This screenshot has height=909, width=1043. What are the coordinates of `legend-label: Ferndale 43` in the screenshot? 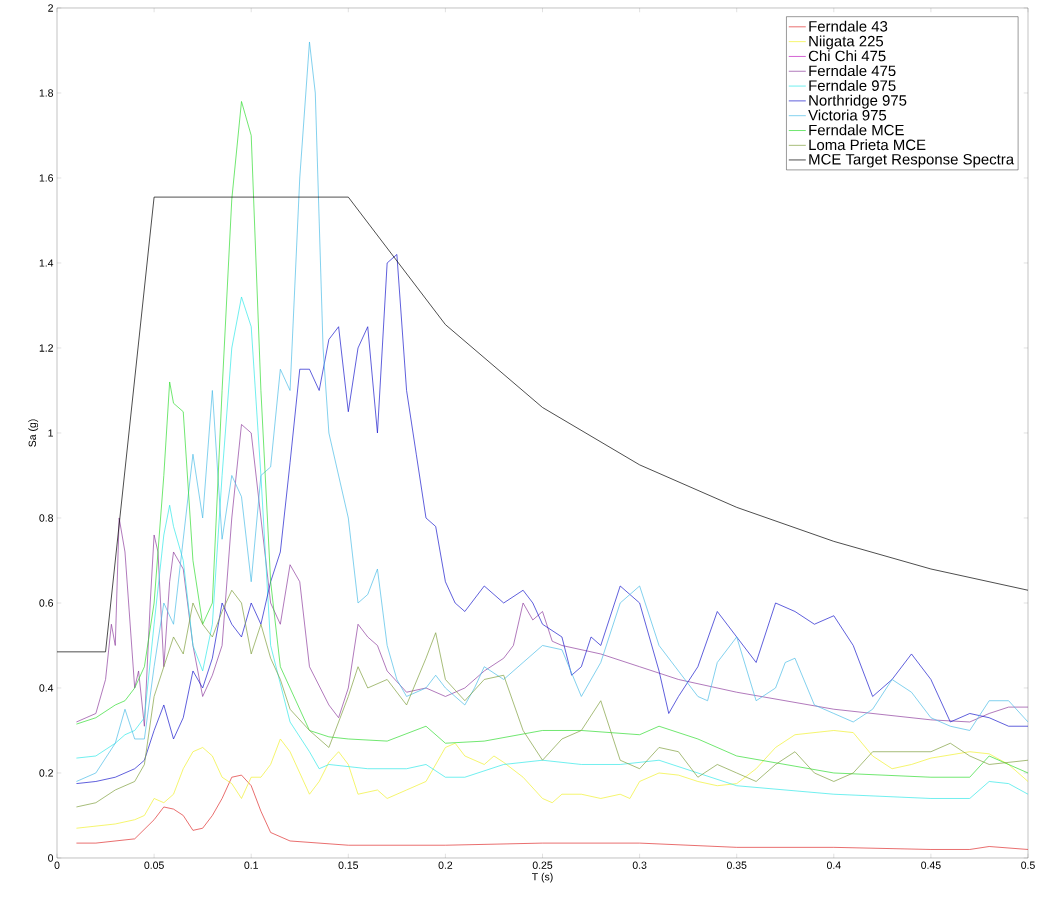 It's located at (848, 26).